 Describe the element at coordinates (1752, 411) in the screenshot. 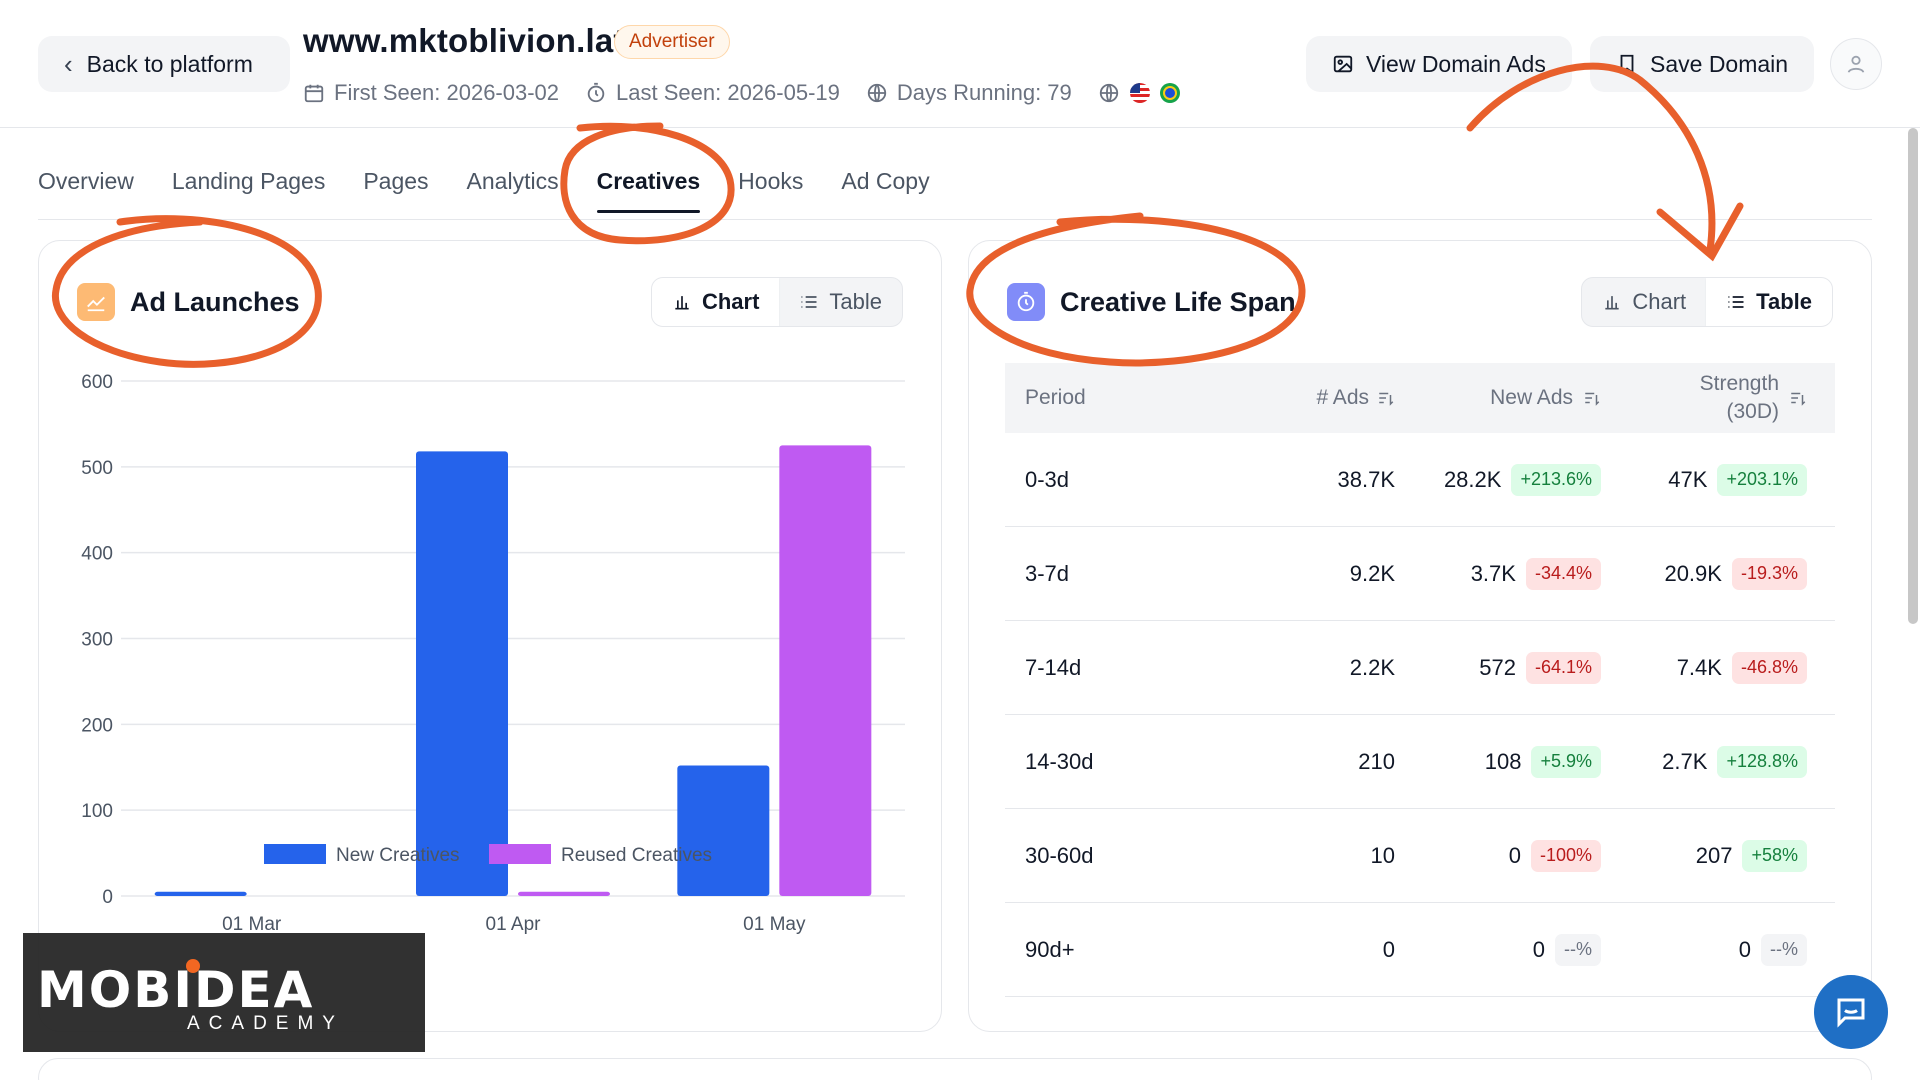

I see `col-strength-line2: (30D)` at that location.